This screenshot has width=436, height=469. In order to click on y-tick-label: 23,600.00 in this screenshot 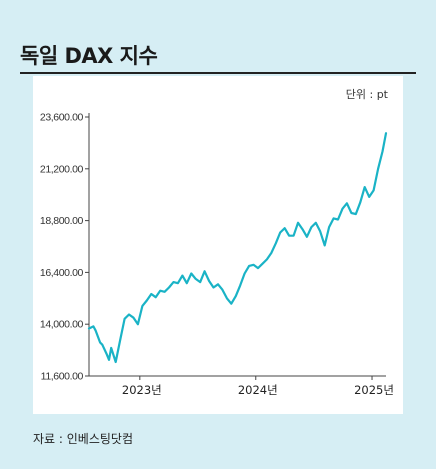, I will do `click(62, 118)`.